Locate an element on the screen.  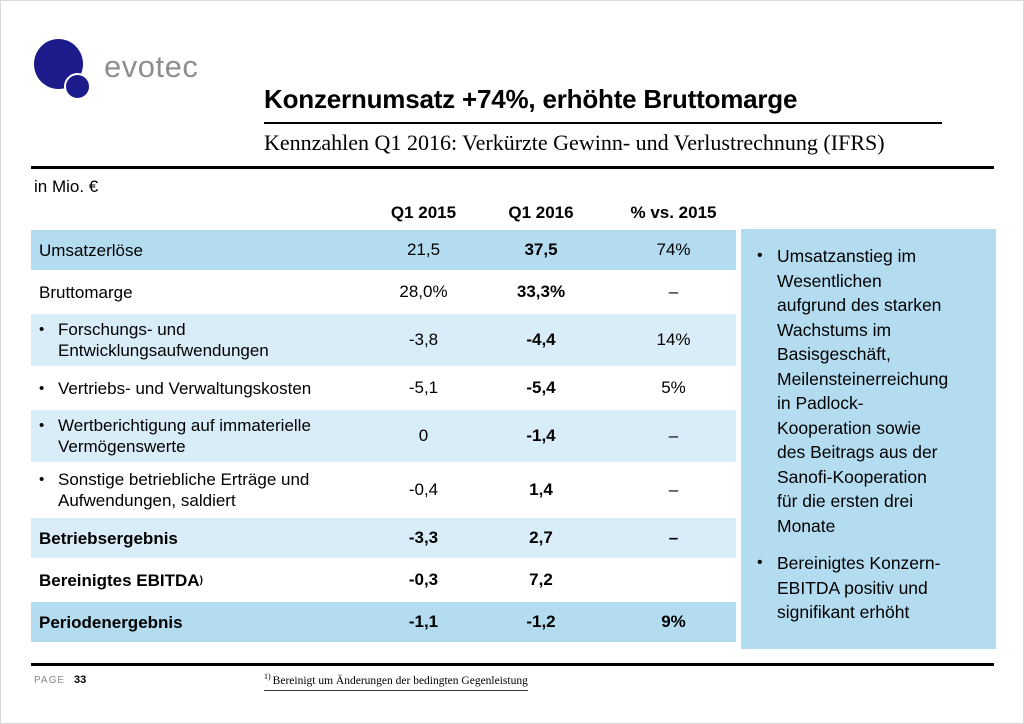
cell-q1-2015: 0 is located at coordinates (423, 435).